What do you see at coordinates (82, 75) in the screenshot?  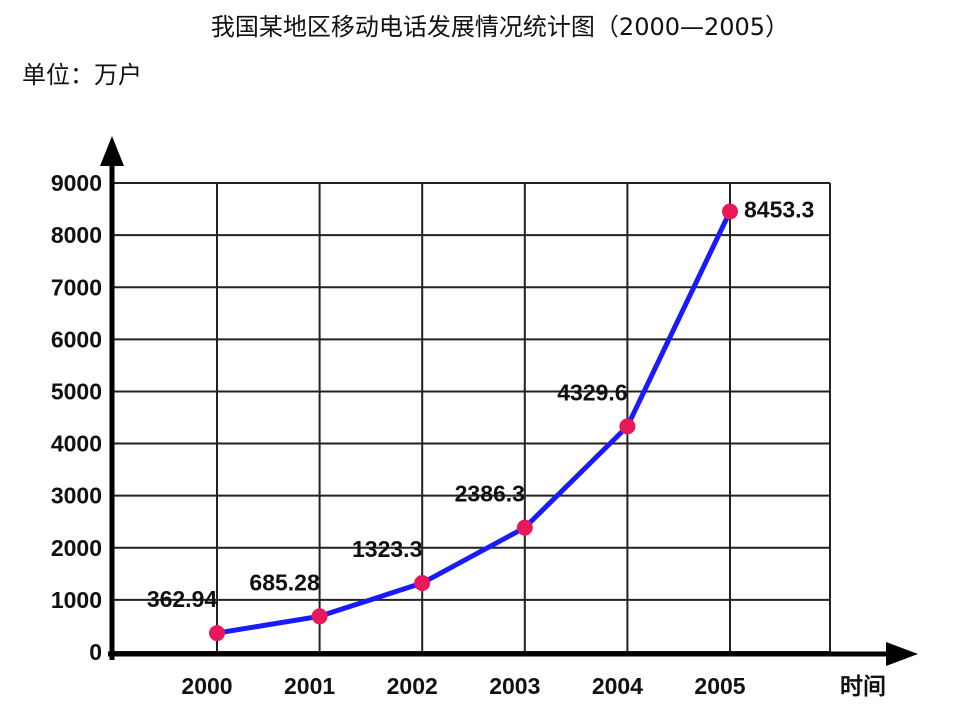 I see `unit-label: 单位：万户` at bounding box center [82, 75].